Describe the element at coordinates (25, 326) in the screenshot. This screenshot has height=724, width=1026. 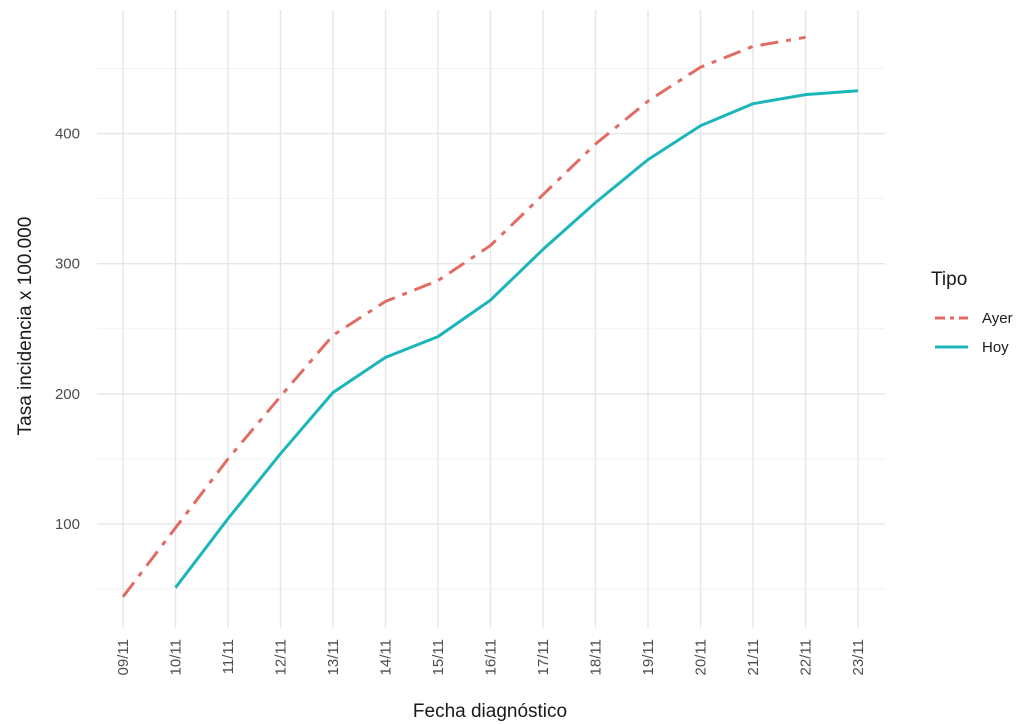
I see `y-axis-title: Tasa incidencia x 100.000` at that location.